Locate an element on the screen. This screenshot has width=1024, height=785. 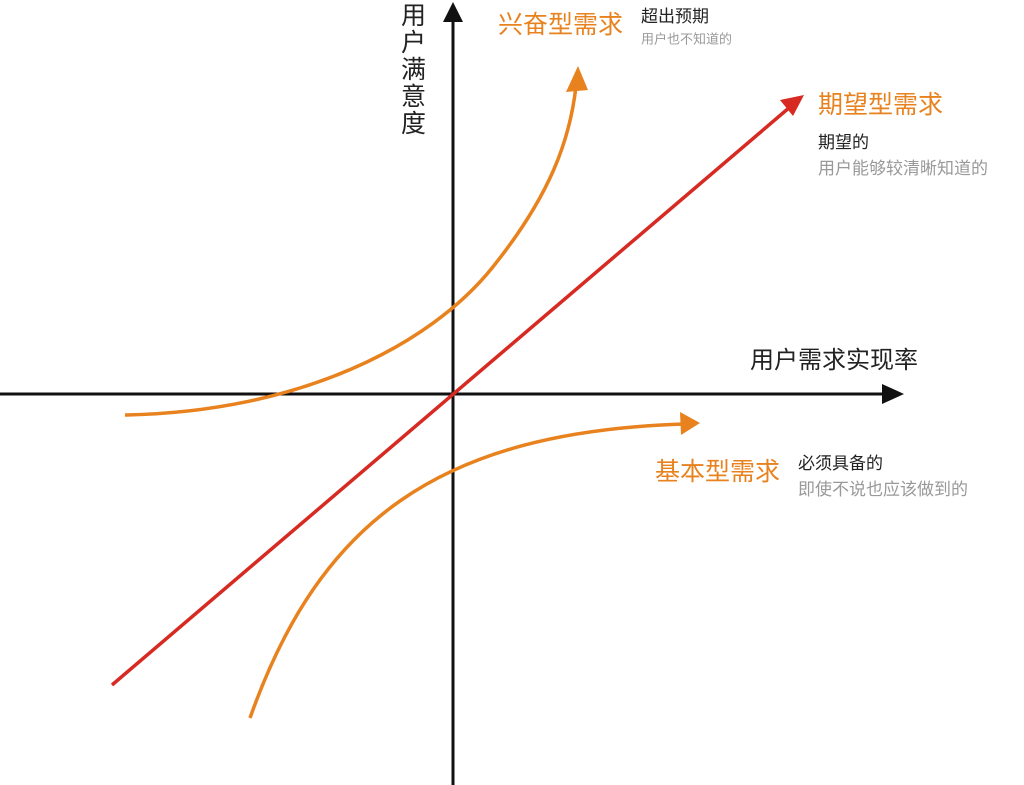
excitement-note: 超出预期 is located at coordinates (675, 17).